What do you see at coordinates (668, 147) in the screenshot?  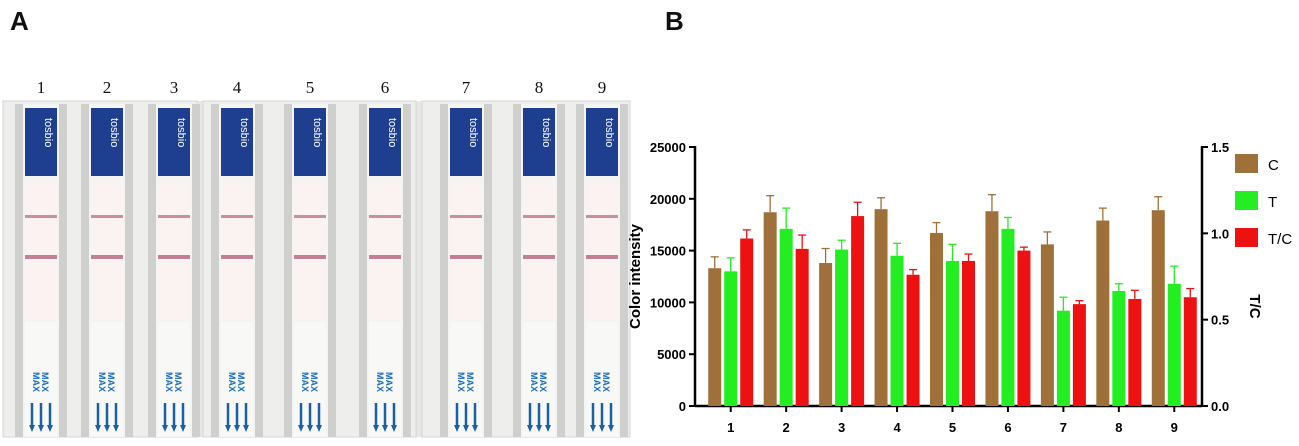 I see `y-left-tick-label: 25000` at bounding box center [668, 147].